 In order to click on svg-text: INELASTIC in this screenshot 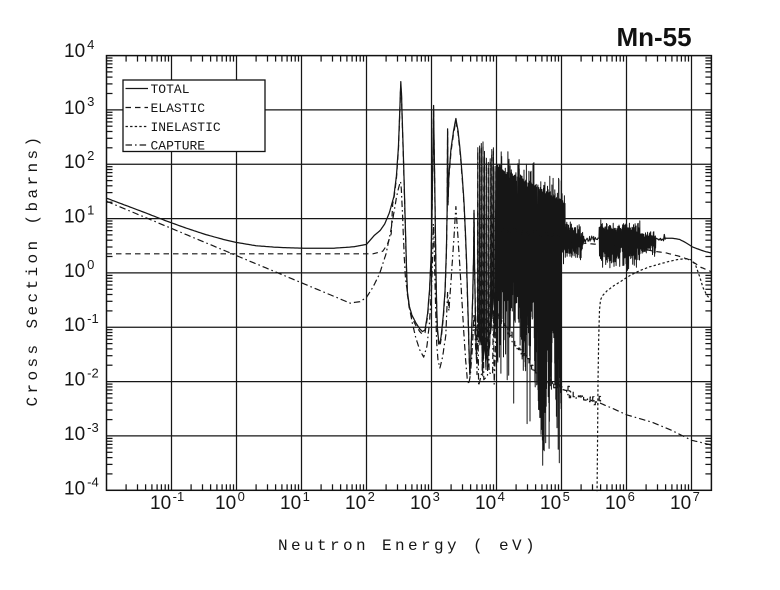, I will do `click(186, 127)`.